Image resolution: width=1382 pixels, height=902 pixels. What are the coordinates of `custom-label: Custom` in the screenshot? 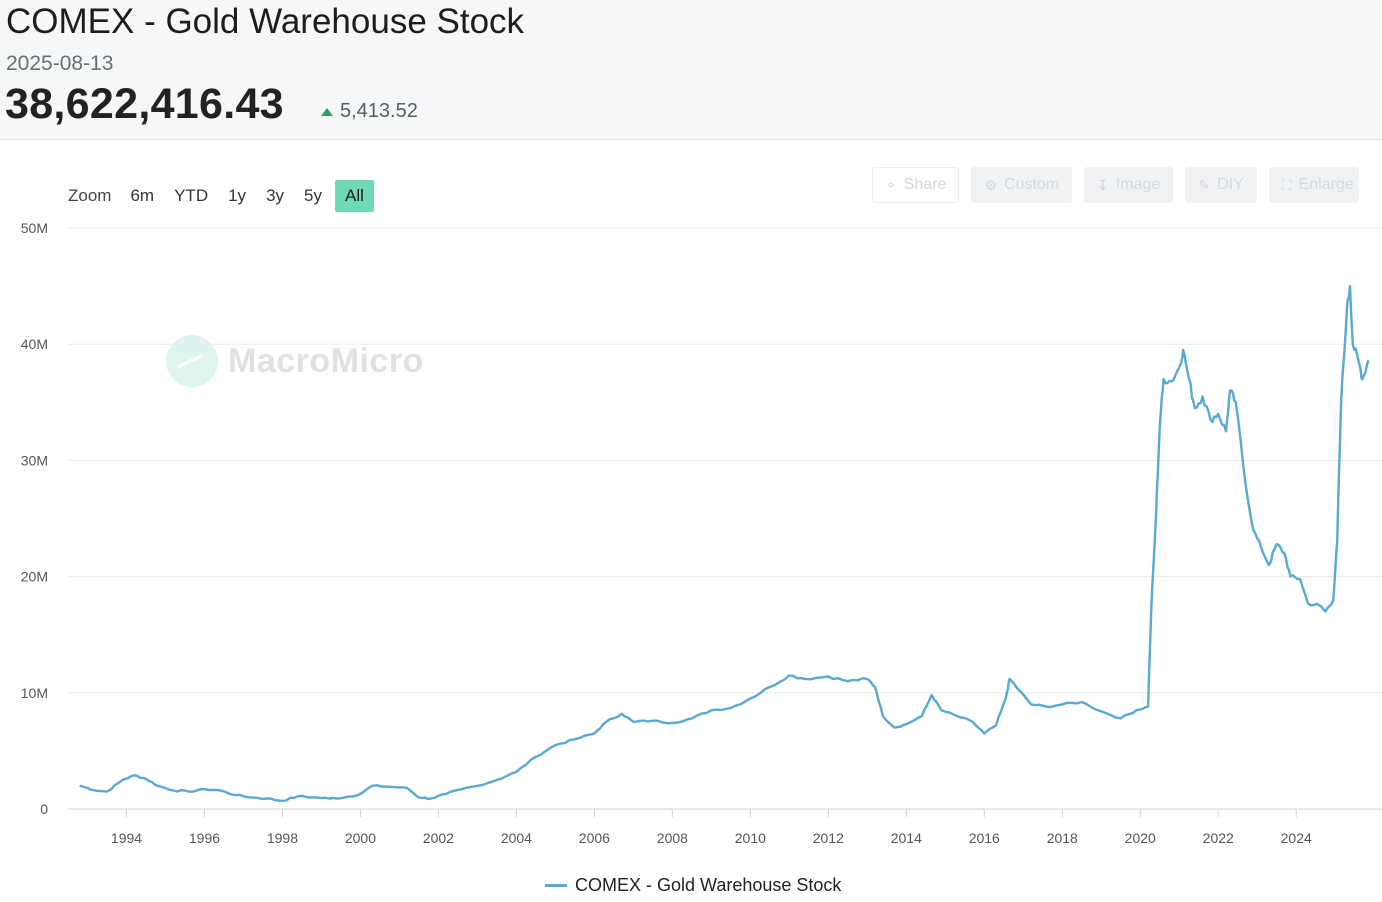 It's located at (1032, 184).